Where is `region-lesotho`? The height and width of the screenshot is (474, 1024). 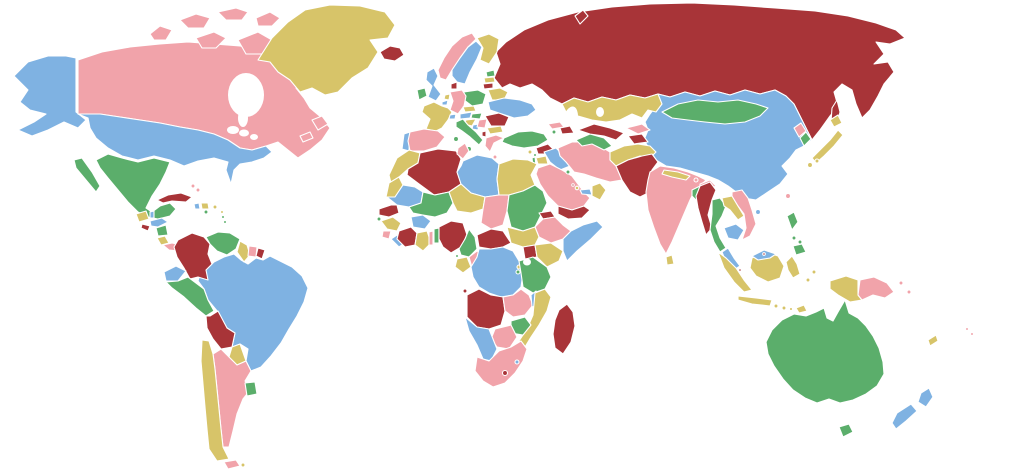 region-lesotho is located at coordinates (505, 373).